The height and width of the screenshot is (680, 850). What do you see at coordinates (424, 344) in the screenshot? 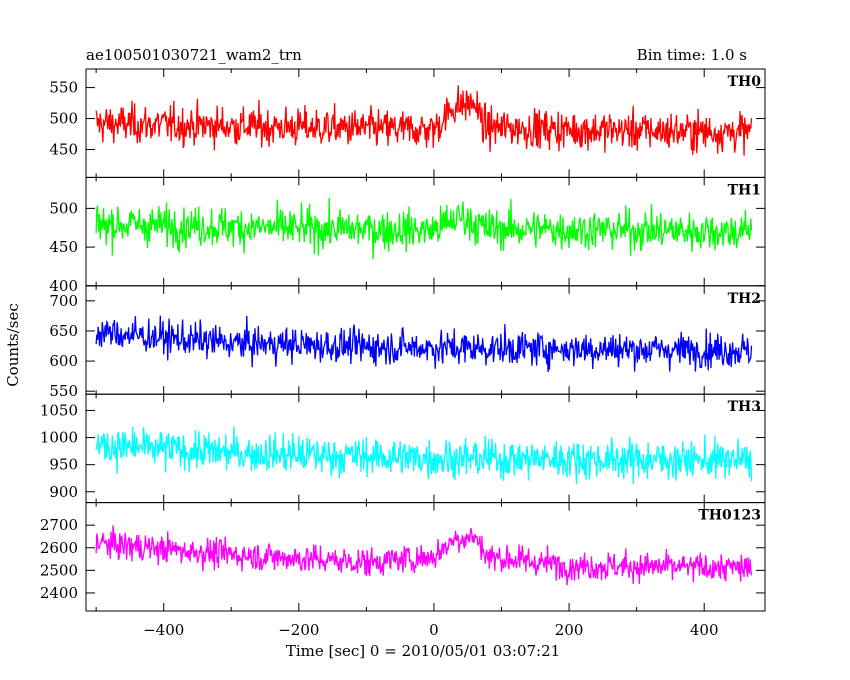
I see `series-line-th2` at bounding box center [424, 344].